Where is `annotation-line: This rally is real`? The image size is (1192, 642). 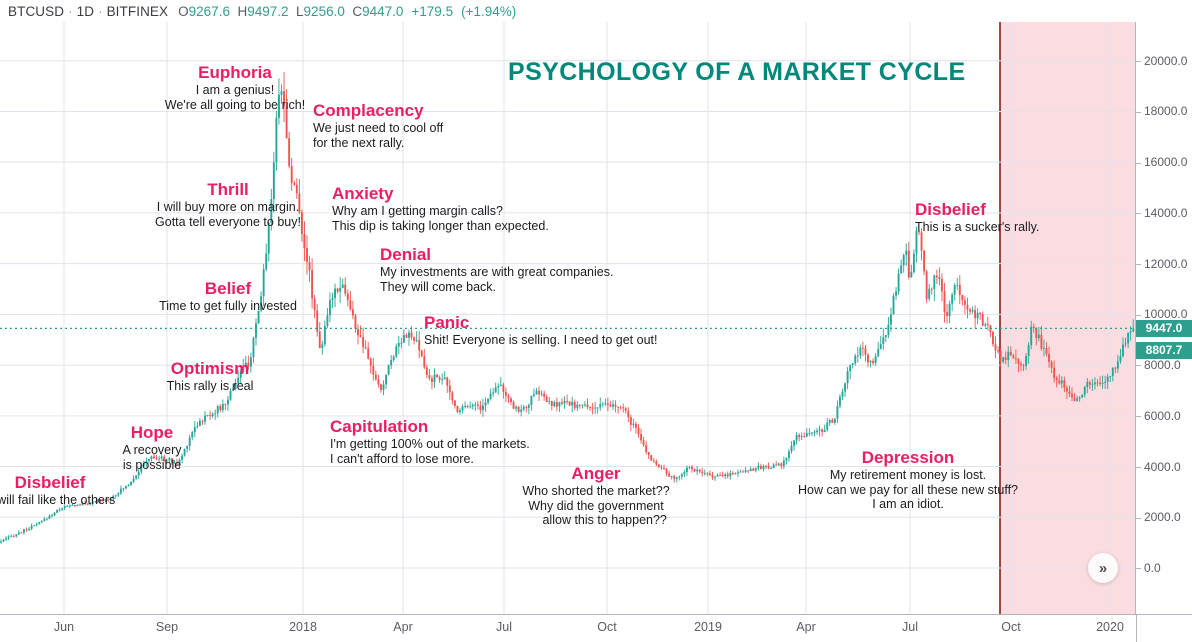
annotation-line: This rally is real is located at coordinates (210, 386).